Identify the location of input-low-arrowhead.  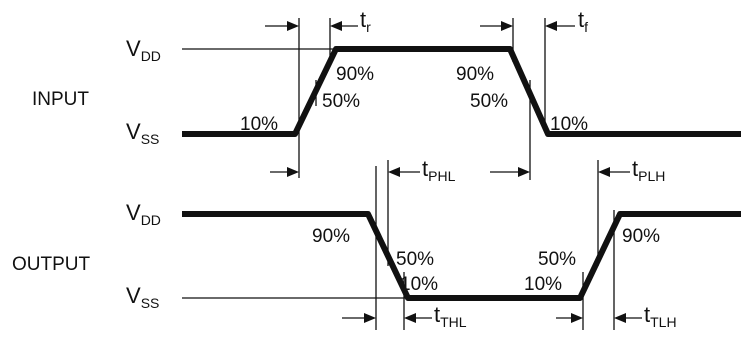
(293, 172).